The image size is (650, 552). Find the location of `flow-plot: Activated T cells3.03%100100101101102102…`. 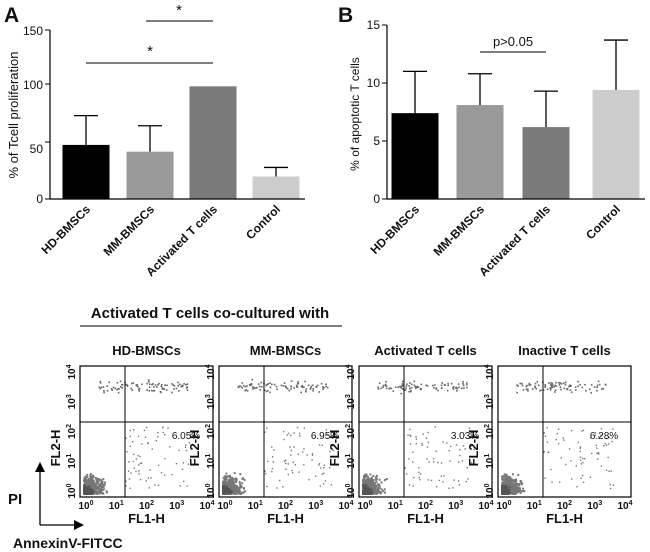

flow-plot: Activated T cells3.03%100100101101102102… is located at coordinates (410, 434).